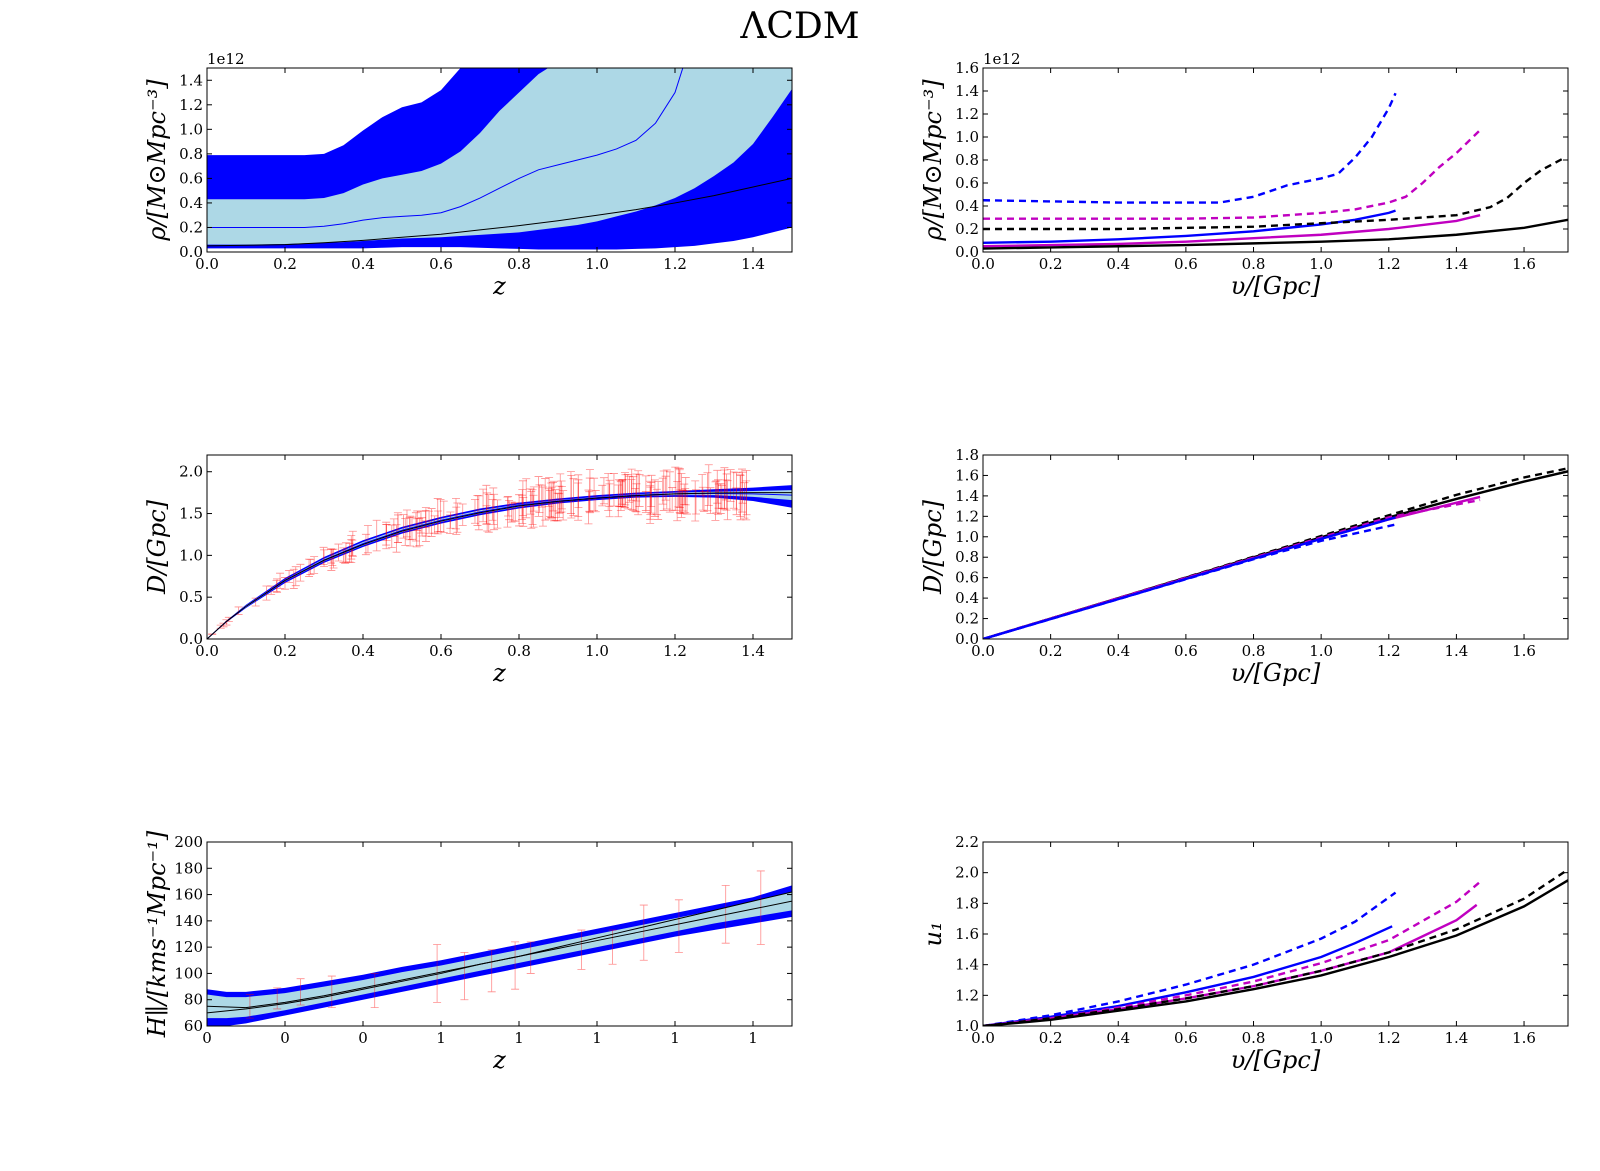  What do you see at coordinates (933, 933) in the screenshot?
I see `y-axis-label: u₁` at bounding box center [933, 933].